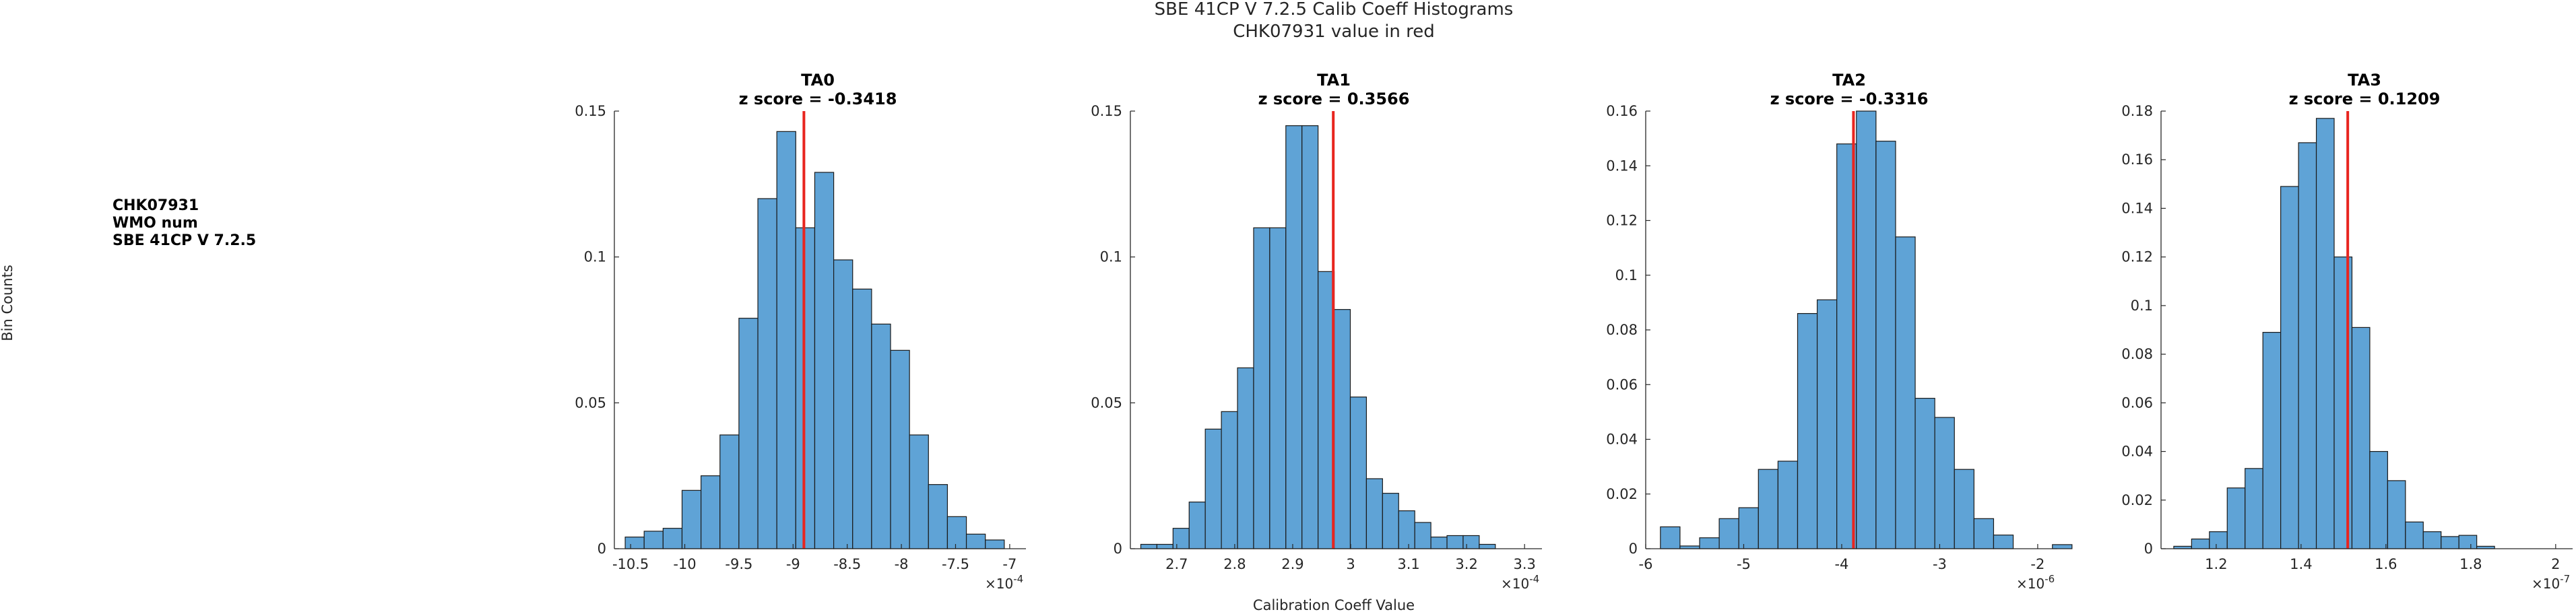 The width and height of the screenshot is (2576, 612). Describe the element at coordinates (8, 303) in the screenshot. I see `y-axis-label: Bin Counts` at that location.